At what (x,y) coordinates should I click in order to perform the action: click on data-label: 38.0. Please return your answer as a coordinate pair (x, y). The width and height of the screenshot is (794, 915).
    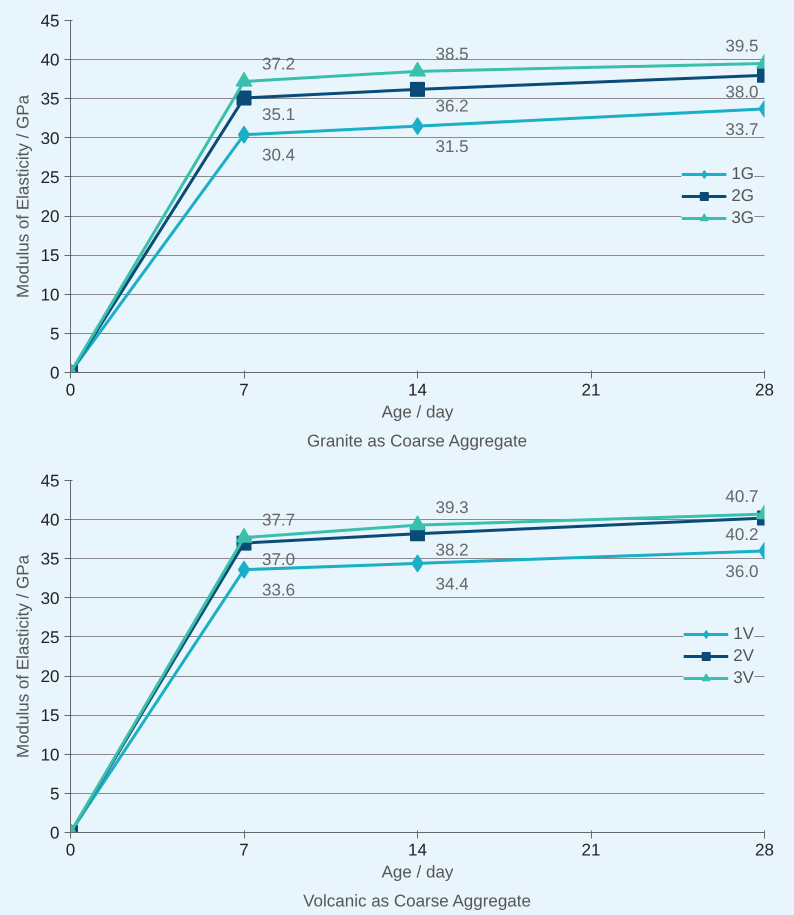
    Looking at the image, I should click on (742, 92).